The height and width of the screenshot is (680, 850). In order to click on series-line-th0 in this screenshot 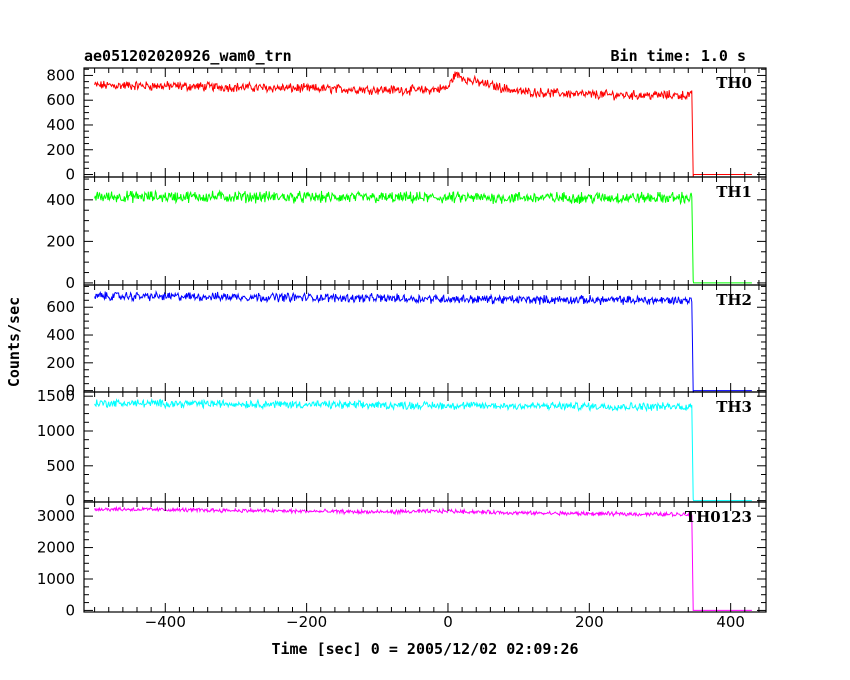, I will do `click(423, 124)`.